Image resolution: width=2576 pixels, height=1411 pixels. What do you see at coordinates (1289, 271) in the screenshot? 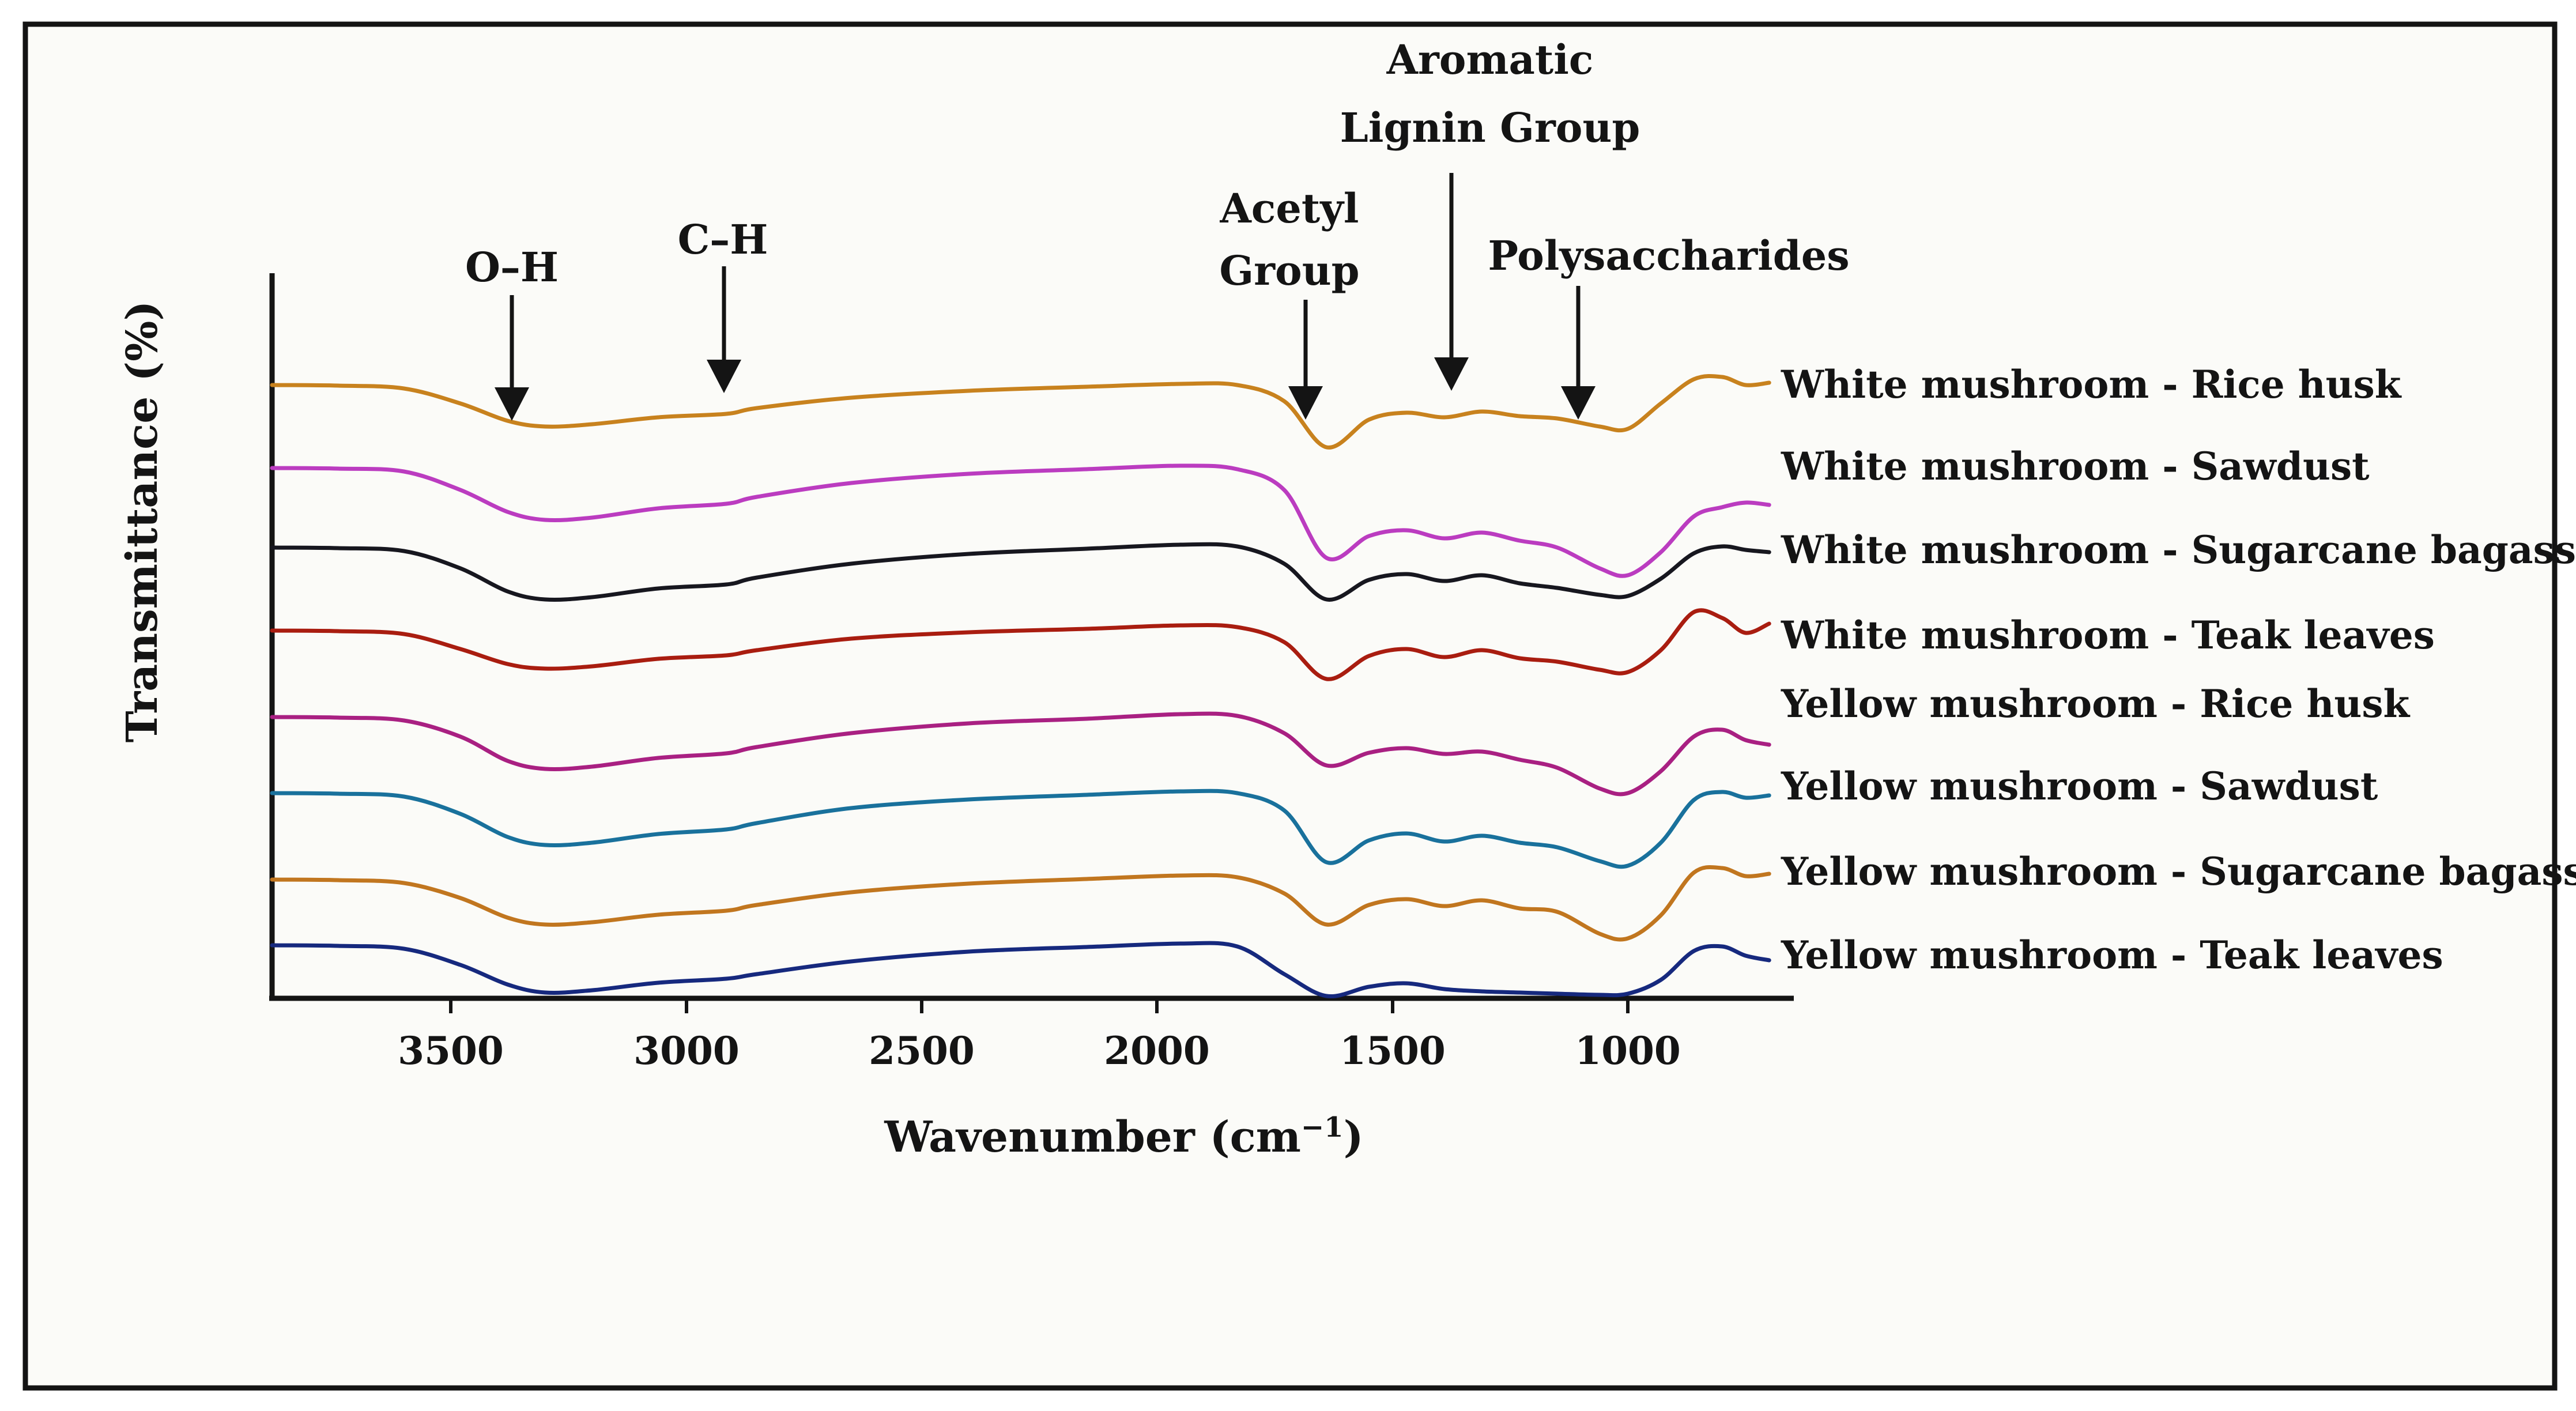
I see `acetyl-label-line2: Group` at bounding box center [1289, 271].